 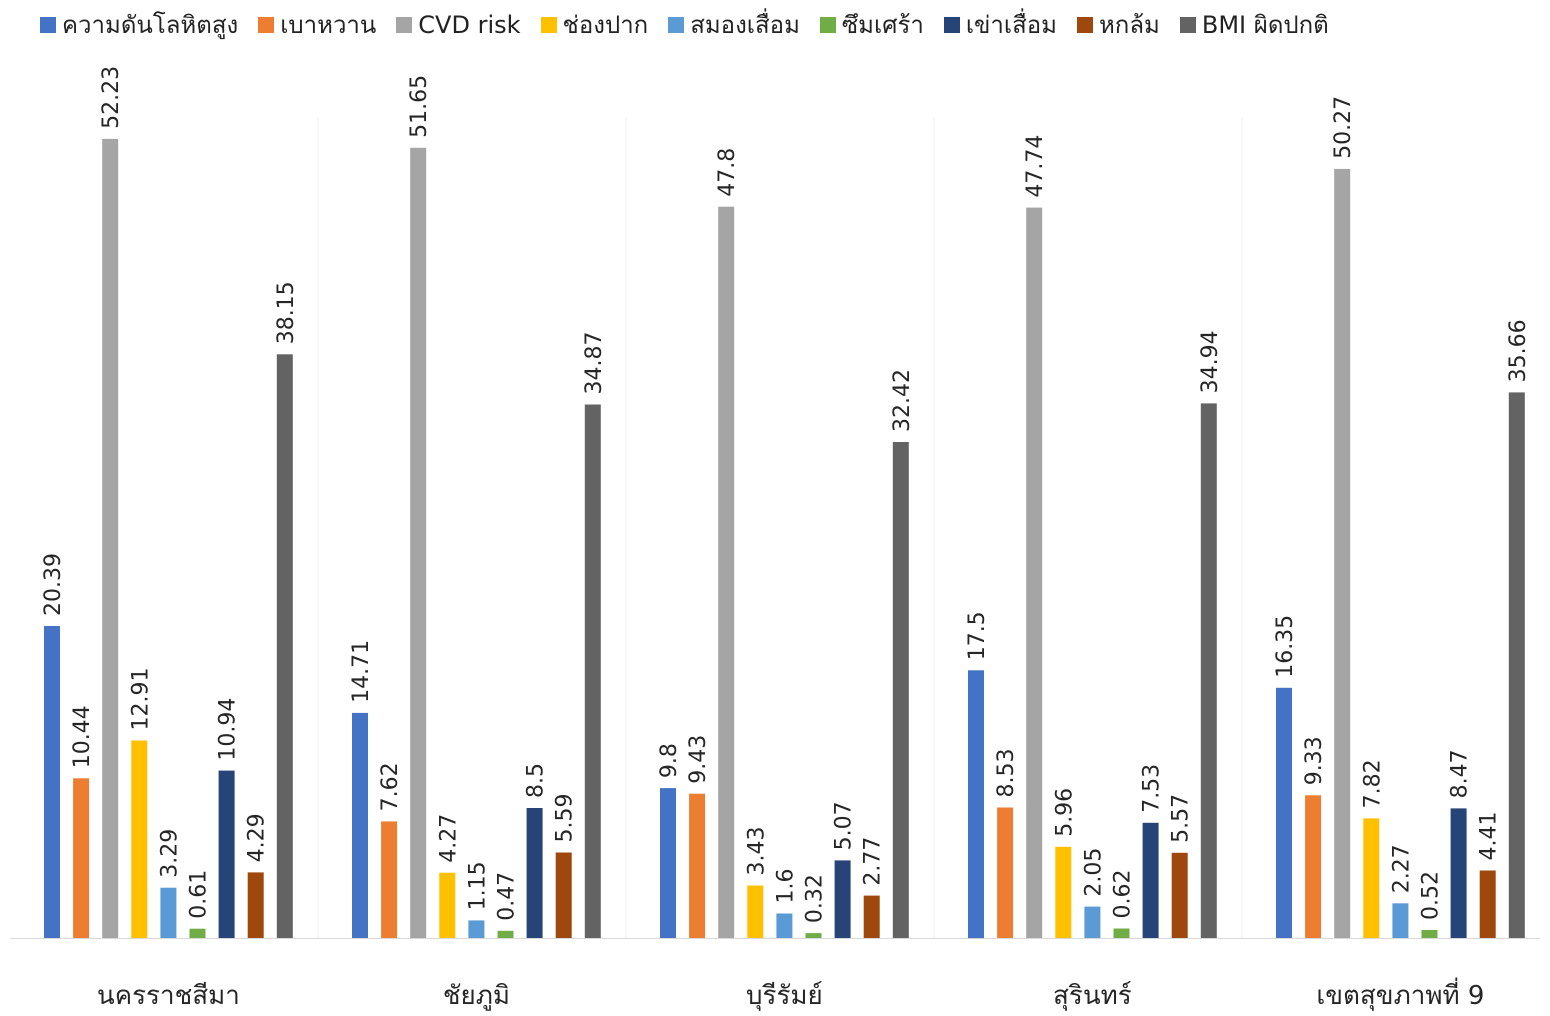 What do you see at coordinates (1152, 788) in the screenshot?
I see `data-label: 7.53` at bounding box center [1152, 788].